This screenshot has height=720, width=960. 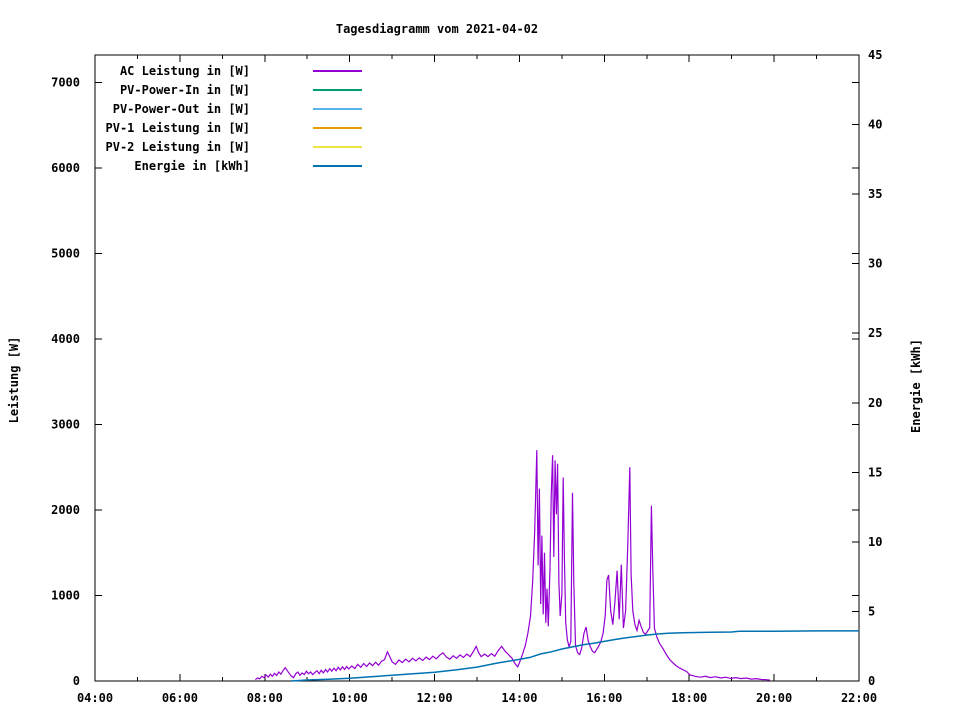 What do you see at coordinates (184, 90) in the screenshot?
I see `legend-label: PV-Power-In in [W]` at bounding box center [184, 90].